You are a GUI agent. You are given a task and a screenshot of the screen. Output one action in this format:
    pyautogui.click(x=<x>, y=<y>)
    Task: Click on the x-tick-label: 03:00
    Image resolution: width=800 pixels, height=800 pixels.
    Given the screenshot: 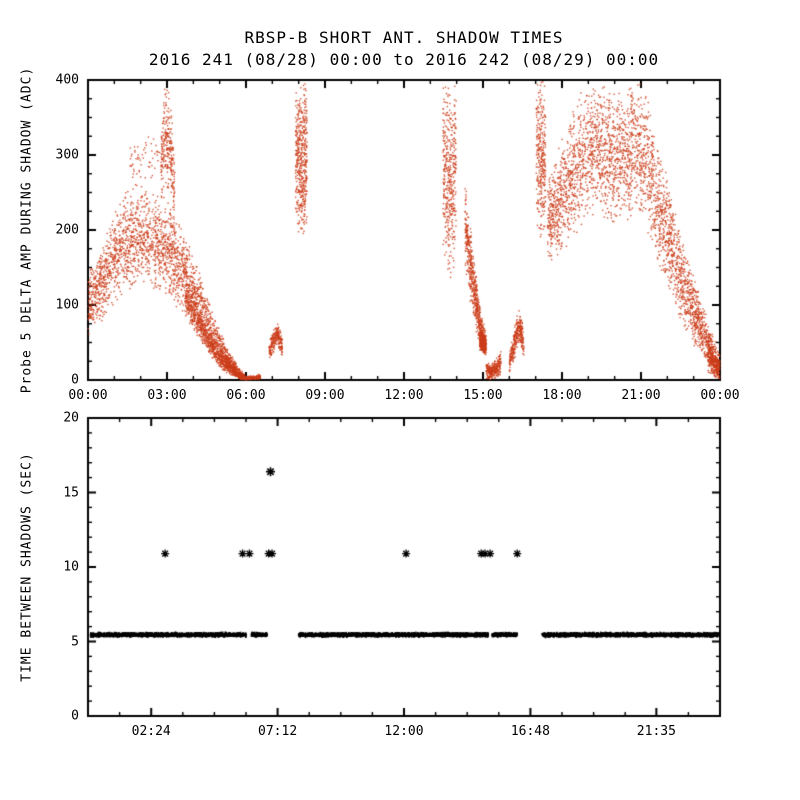 What is the action you would take?
    pyautogui.click(x=167, y=395)
    